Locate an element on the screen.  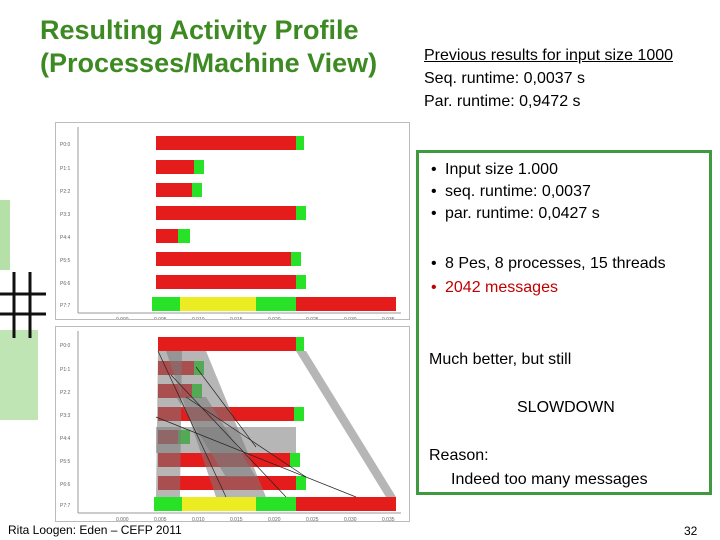
side-green-block-top is located at coordinates (5, 235).